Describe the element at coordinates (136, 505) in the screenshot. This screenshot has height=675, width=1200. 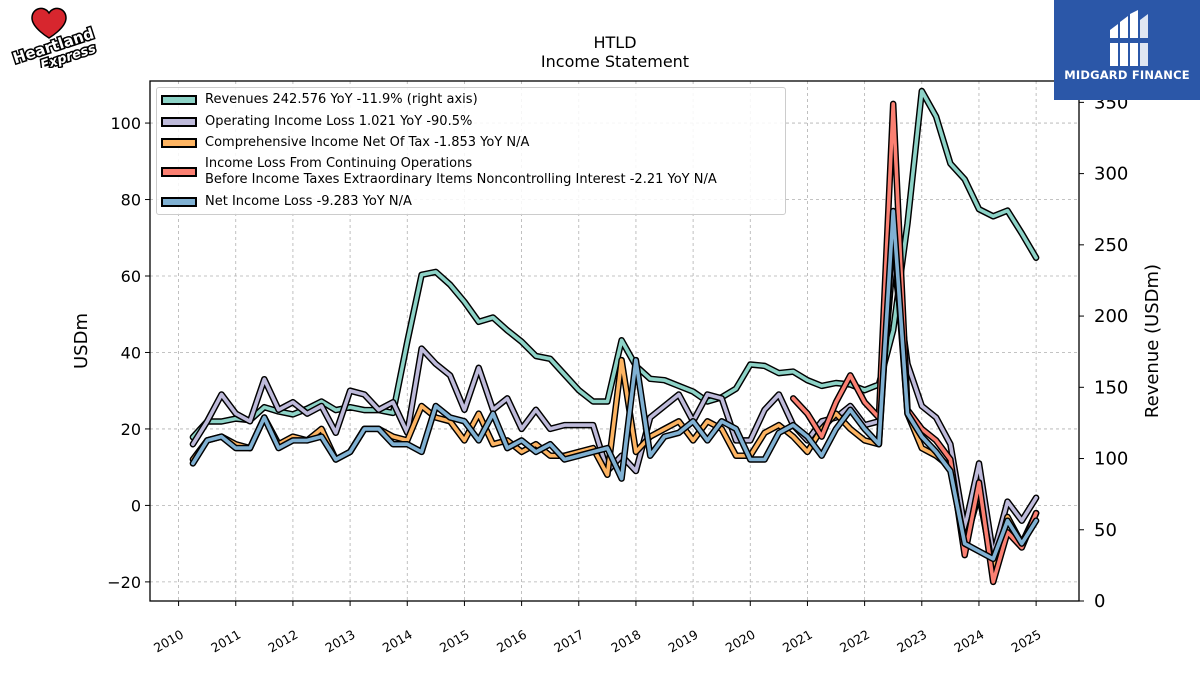
I see `y-tick-label: 0` at that location.